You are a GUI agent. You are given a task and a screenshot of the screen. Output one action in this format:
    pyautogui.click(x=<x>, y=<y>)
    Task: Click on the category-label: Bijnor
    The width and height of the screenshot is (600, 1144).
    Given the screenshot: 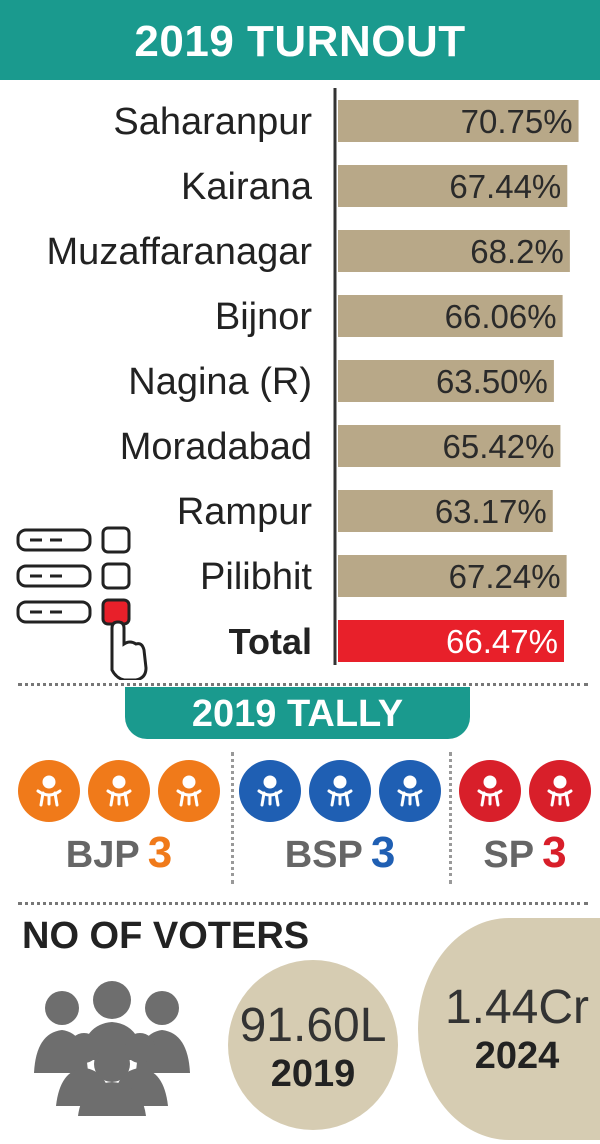 What is the action you would take?
    pyautogui.click(x=263, y=317)
    